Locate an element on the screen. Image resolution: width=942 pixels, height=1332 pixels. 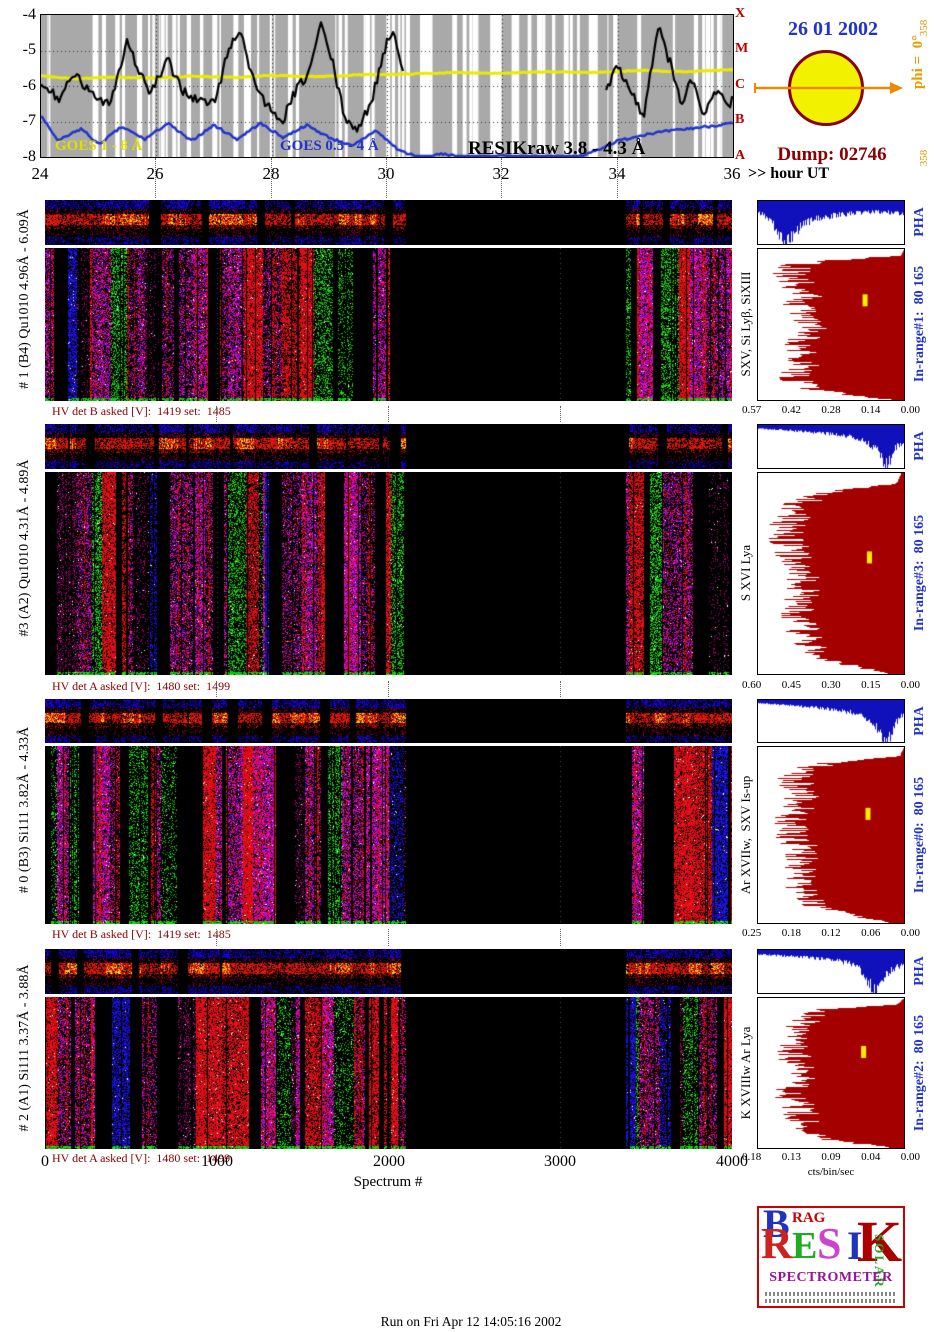
spectral-lines-label-3: K XVIIIw Ar Lya is located at coordinates (745, 1073).